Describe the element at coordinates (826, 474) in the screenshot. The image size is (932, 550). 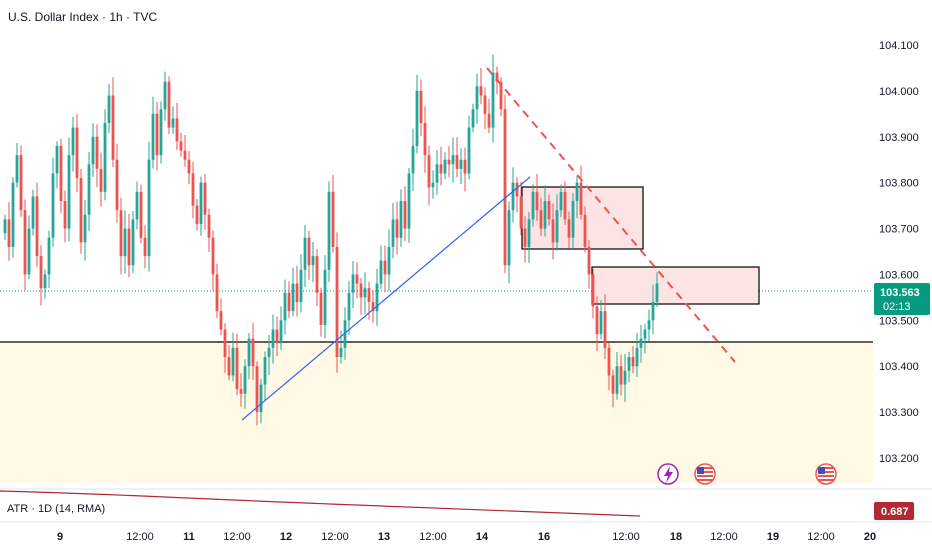
I see `us-flag-event-icon` at that location.